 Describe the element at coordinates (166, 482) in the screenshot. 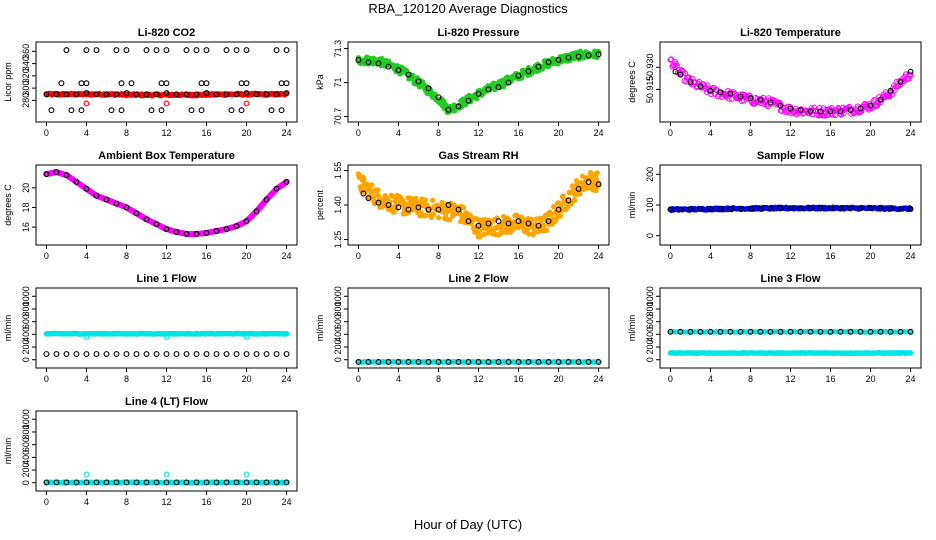

I see `series-line-4-flow-hourly-mean-` at that location.